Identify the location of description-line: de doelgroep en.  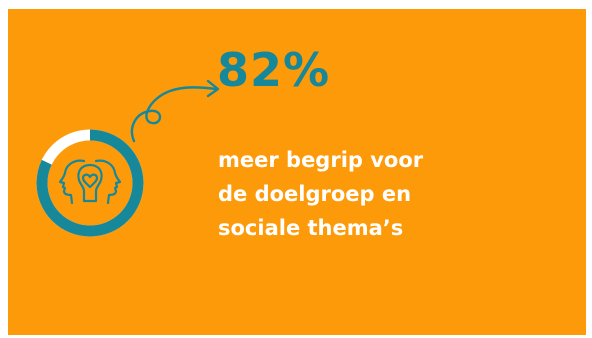
(315, 194).